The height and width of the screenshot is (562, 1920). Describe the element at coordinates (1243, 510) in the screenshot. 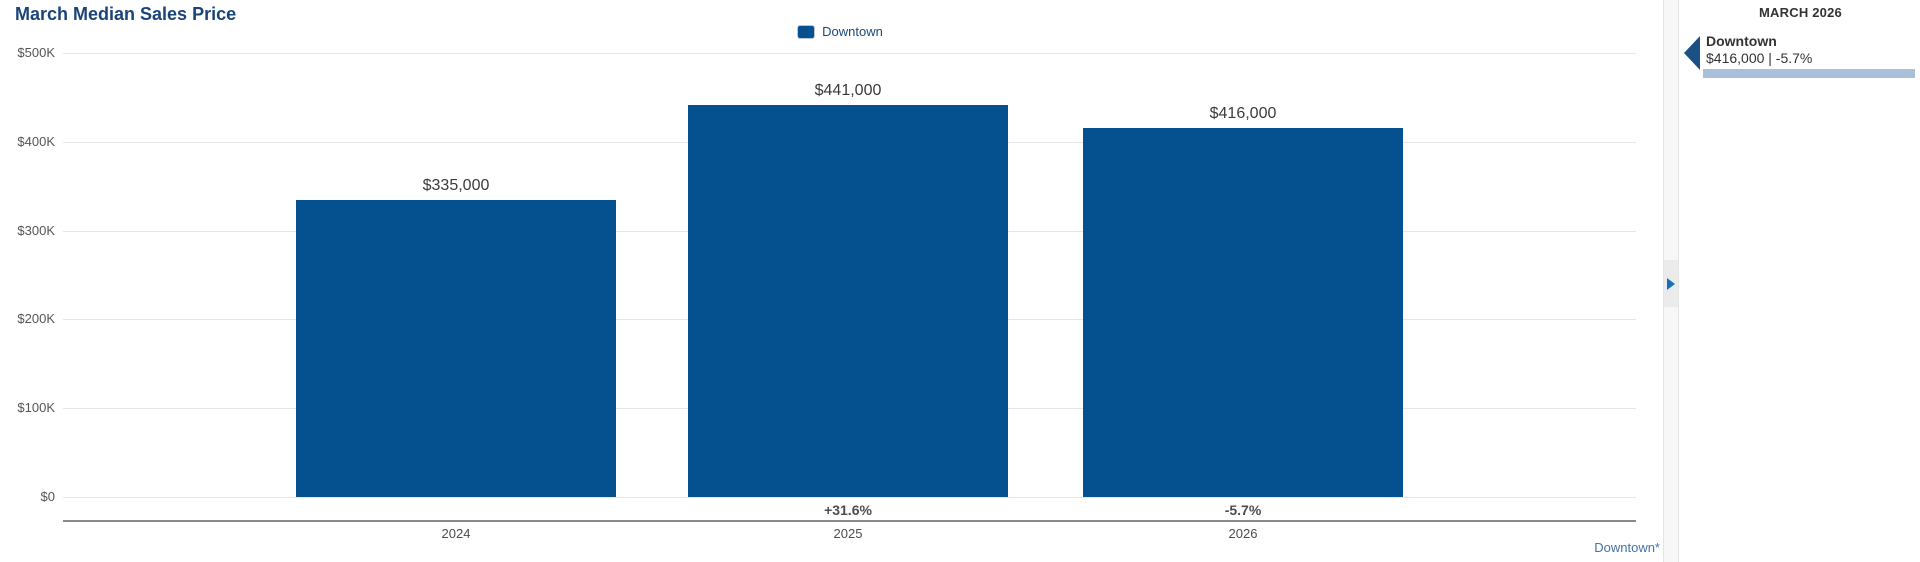

I see `pct-change-label-2026: -5.7%` at that location.